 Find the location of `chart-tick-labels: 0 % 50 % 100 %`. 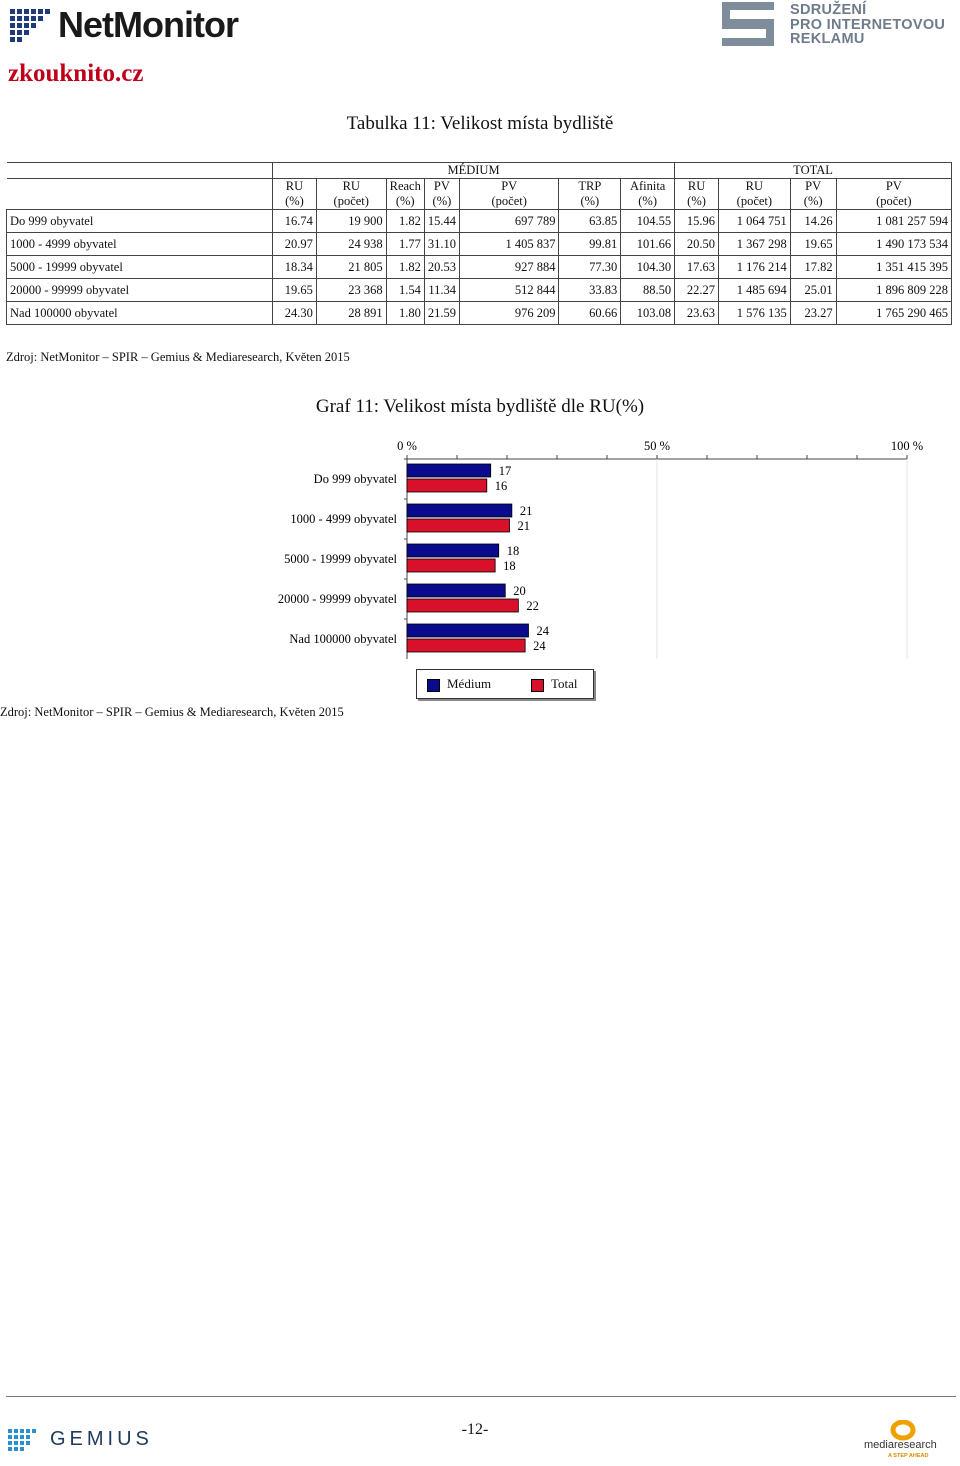

chart-tick-labels: 0 % 50 % 100 % is located at coordinates (660, 446).